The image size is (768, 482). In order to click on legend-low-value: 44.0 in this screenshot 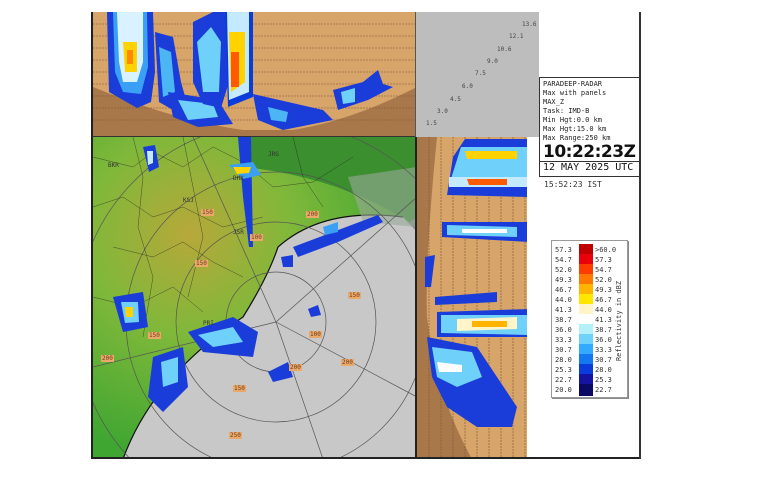, I will do `click(563, 300)`.